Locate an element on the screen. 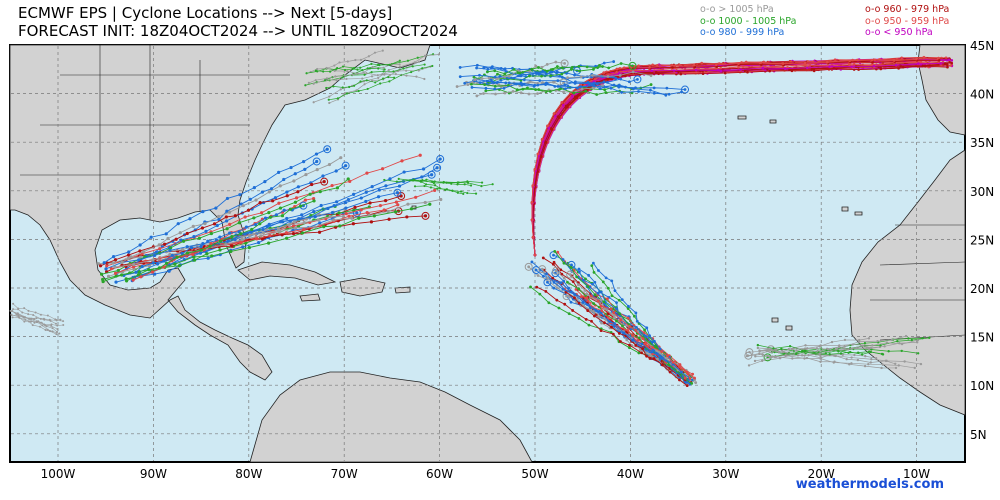  lat-label: 30N is located at coordinates (982, 192).